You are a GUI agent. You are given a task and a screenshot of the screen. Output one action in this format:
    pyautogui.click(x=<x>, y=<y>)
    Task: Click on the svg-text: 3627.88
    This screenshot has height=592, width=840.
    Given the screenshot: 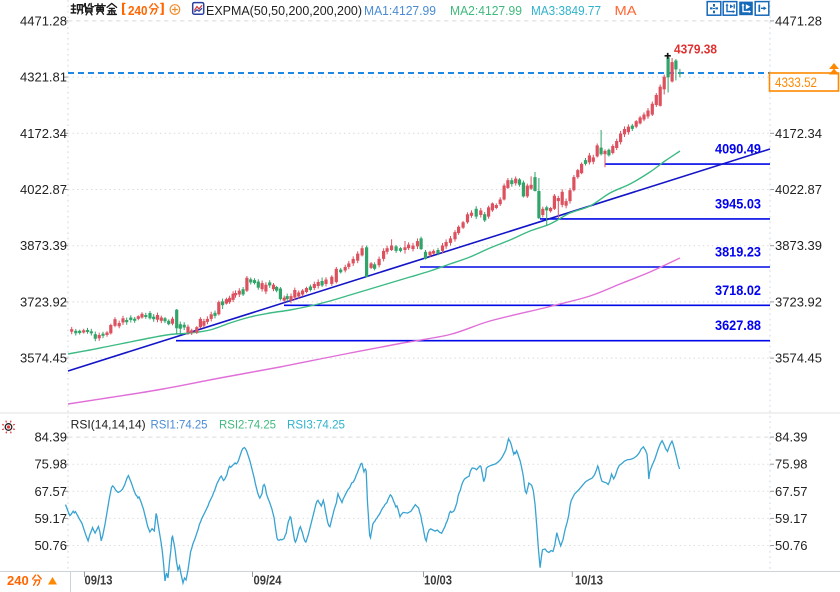 What is the action you would take?
    pyautogui.click(x=738, y=325)
    